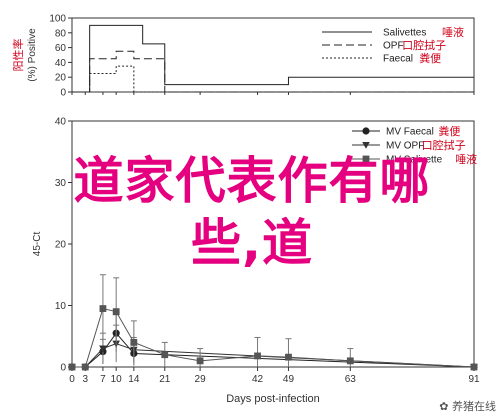  I want to click on bottom-x-tick-label: 0, so click(72, 379).